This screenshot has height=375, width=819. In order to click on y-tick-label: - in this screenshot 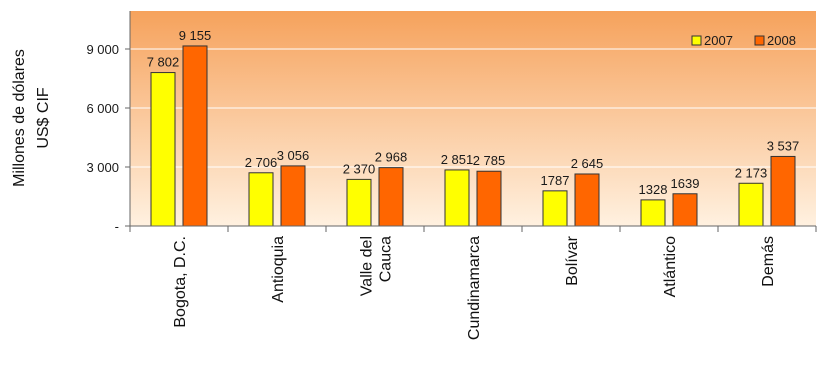, I will do `click(117, 226)`.